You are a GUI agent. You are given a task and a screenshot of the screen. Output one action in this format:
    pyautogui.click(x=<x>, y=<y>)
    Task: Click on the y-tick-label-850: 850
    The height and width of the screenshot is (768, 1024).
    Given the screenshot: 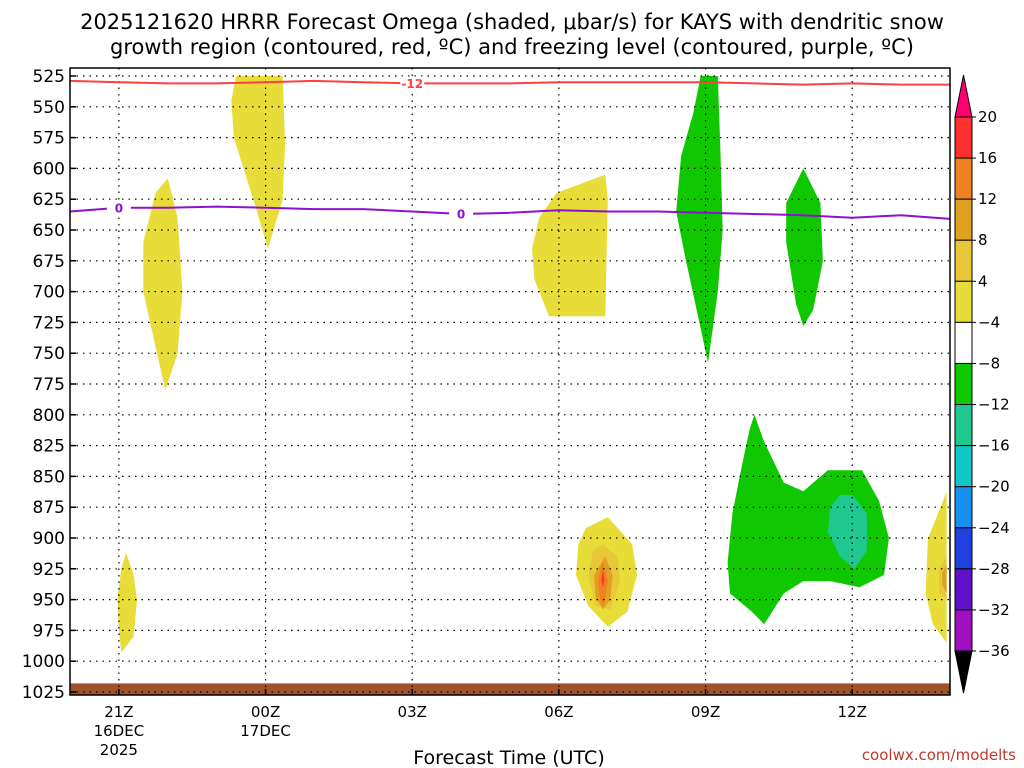 What is the action you would take?
    pyautogui.click(x=49, y=477)
    